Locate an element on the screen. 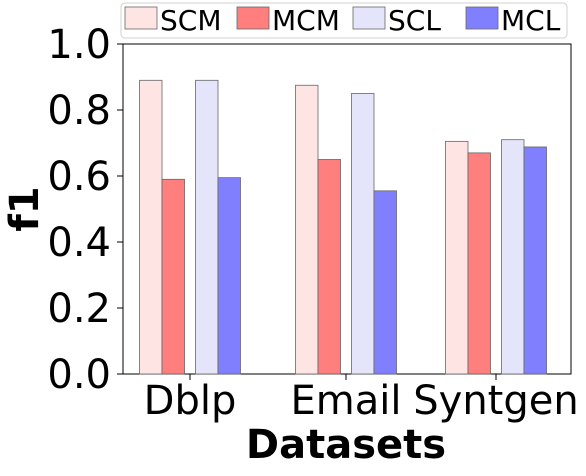  legend-swatch-scm is located at coordinates (141, 18).